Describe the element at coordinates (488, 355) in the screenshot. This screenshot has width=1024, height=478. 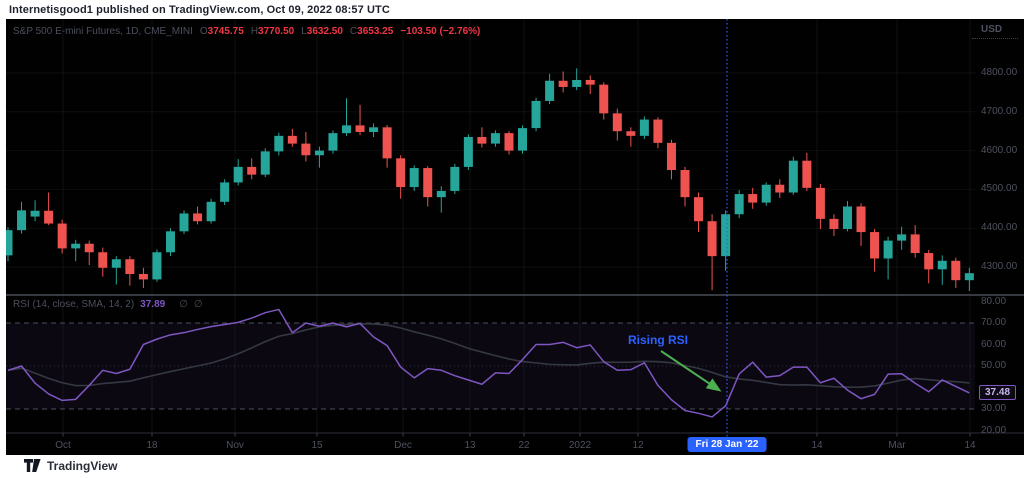
I see `rsi-ma-line` at that location.